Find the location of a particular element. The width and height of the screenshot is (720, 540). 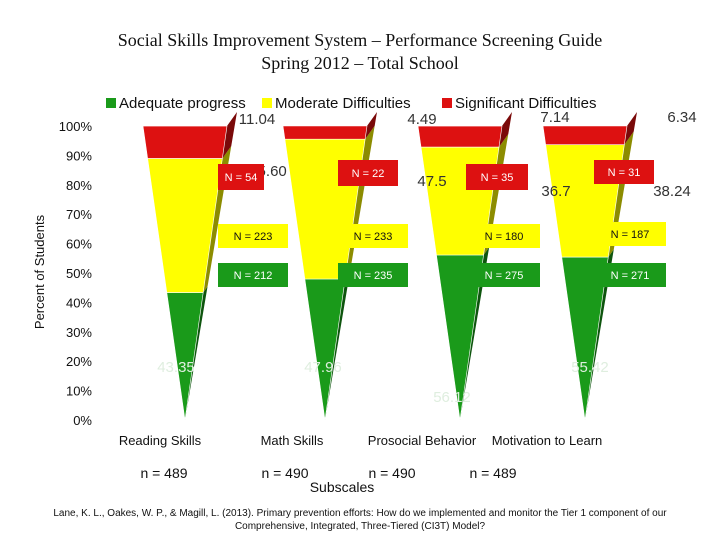

count-label: N = 271 is located at coordinates (630, 276).